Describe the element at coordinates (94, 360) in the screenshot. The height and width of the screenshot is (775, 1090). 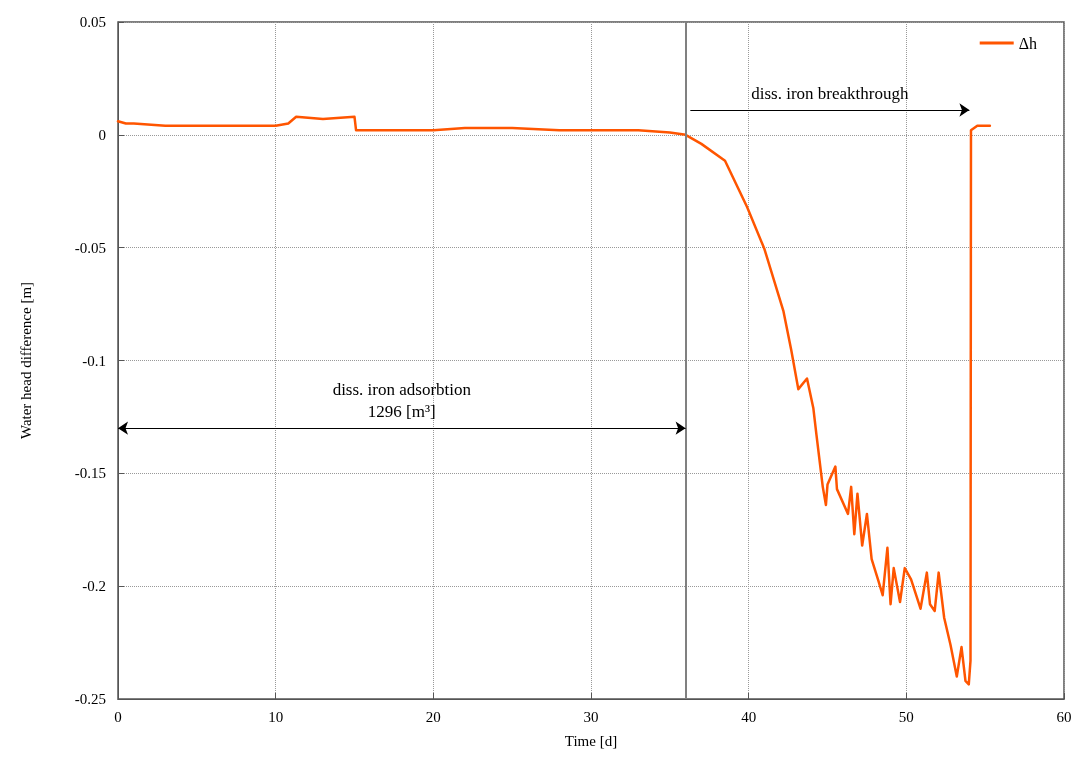
I see `y-tick-label: -0.1` at that location.